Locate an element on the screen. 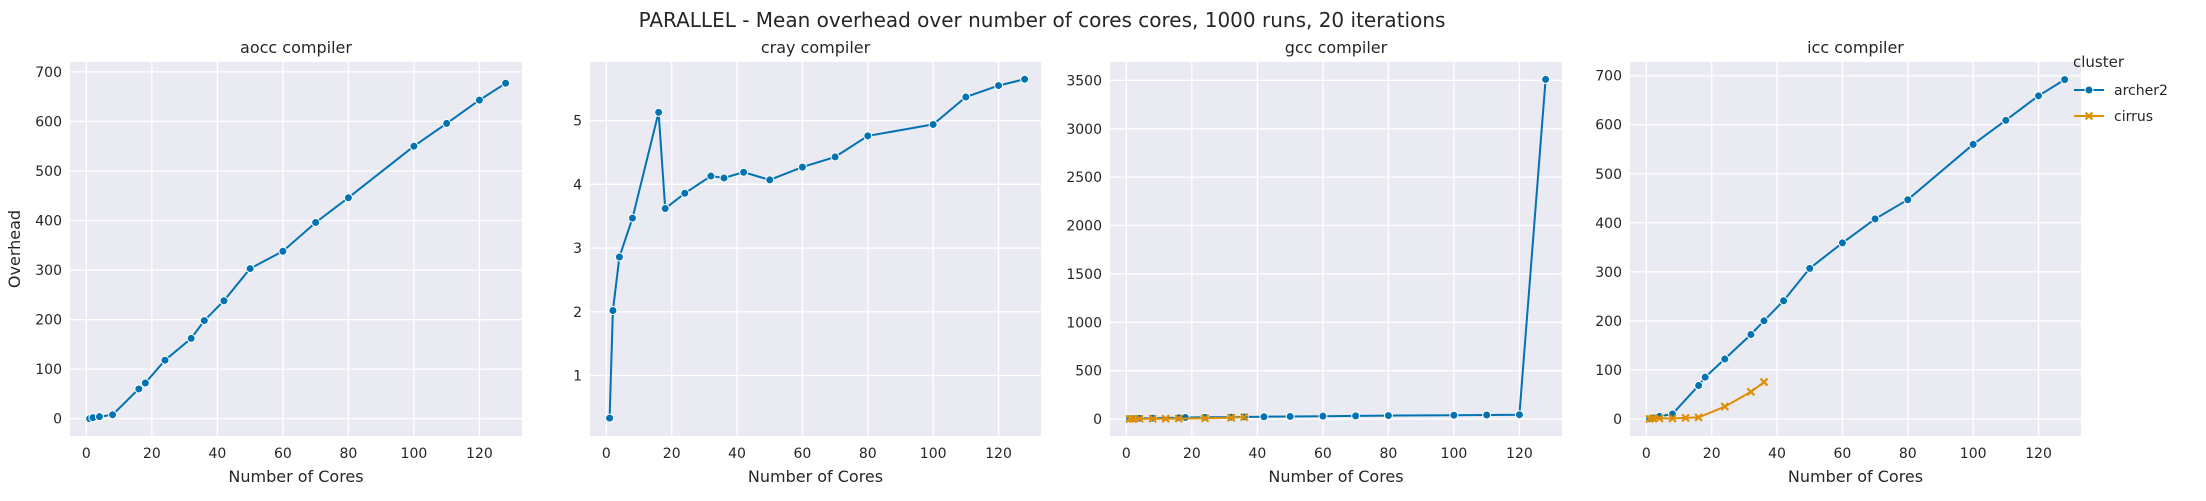  legend-title: cluster is located at coordinates (2099, 62).